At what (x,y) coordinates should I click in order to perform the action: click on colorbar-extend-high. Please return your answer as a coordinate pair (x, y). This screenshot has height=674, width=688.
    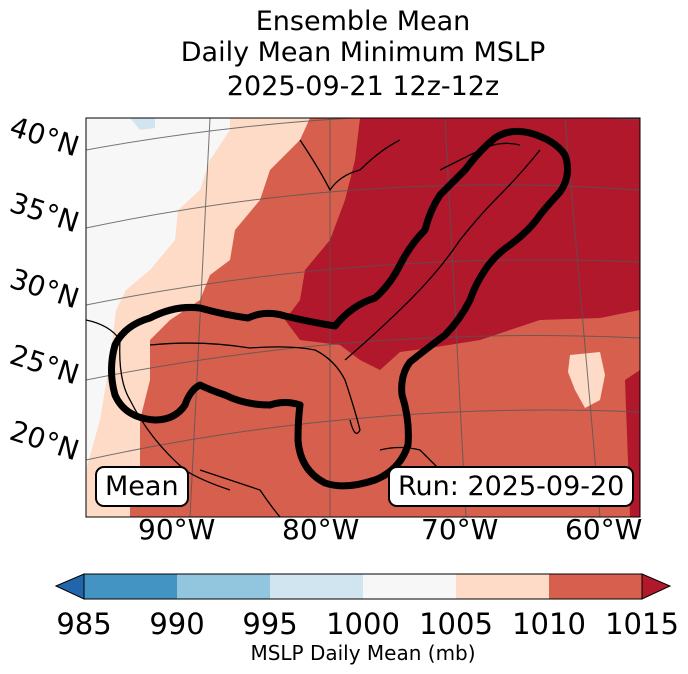
    Looking at the image, I should click on (656, 586).